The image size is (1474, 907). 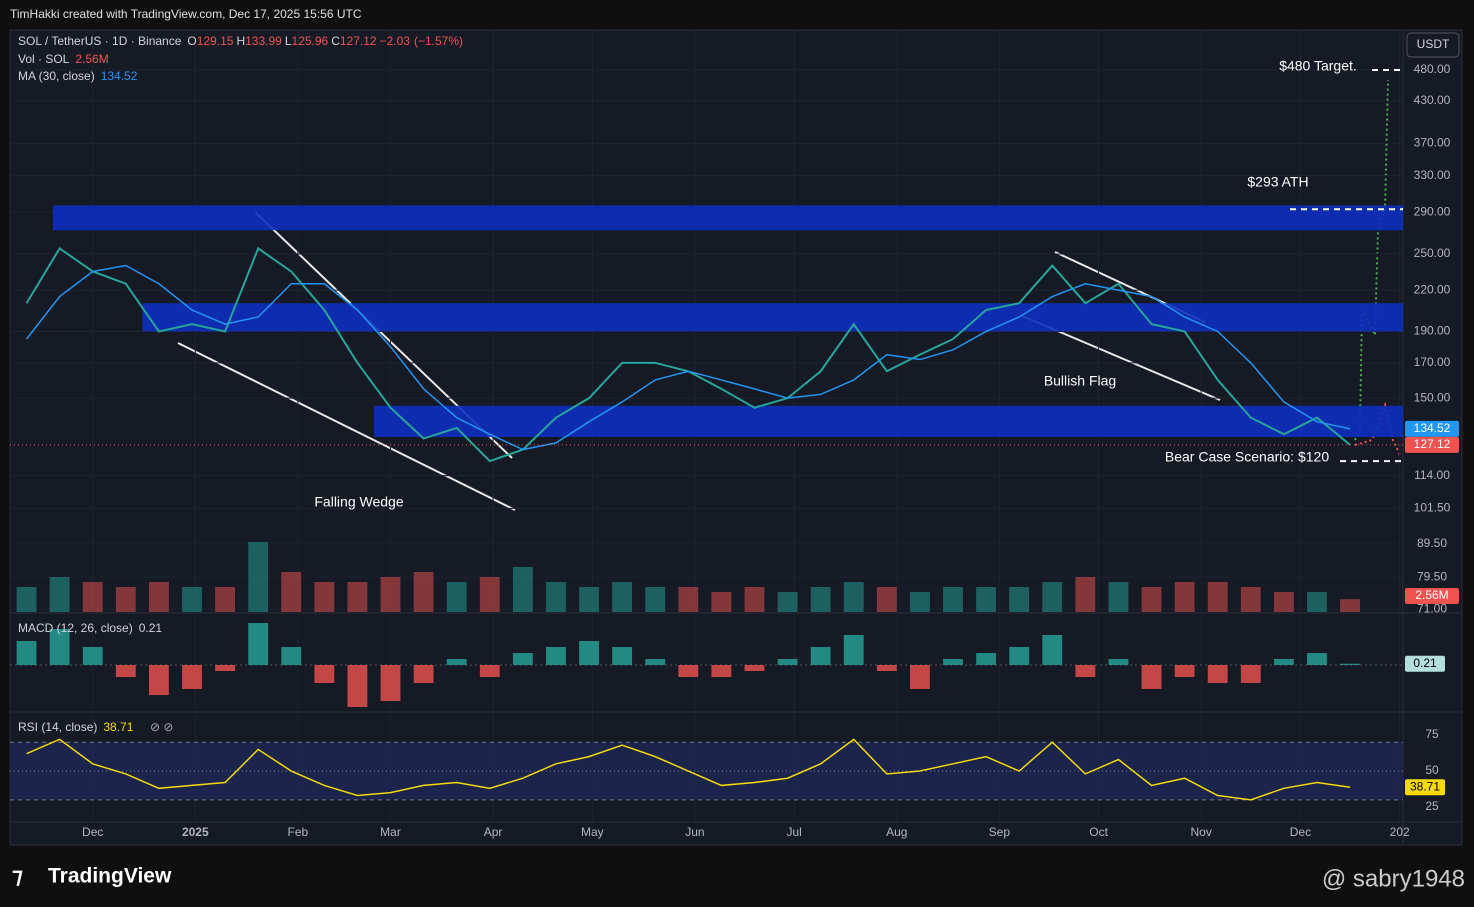 What do you see at coordinates (1432, 362) in the screenshot?
I see `y-tick-label: 170.00` at bounding box center [1432, 362].